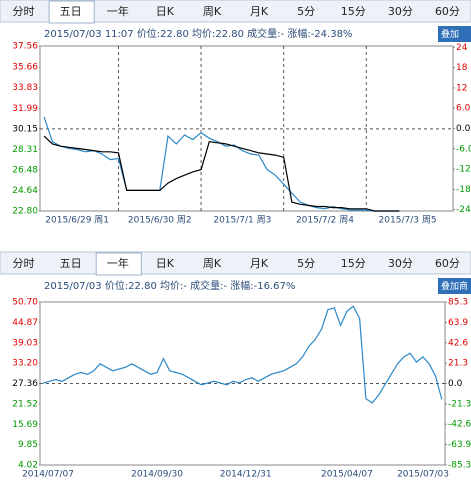 This screenshot has width=471, height=484. I want to click on x-tick-label: 2014/09/30, so click(157, 475).